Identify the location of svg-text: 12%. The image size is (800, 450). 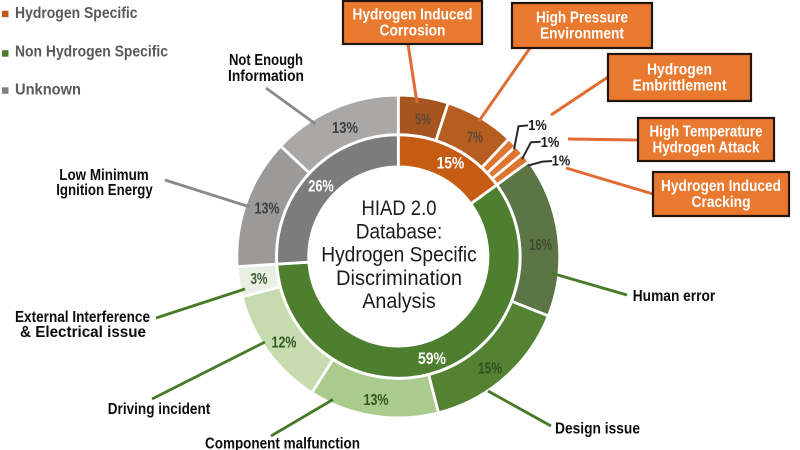
(284, 343).